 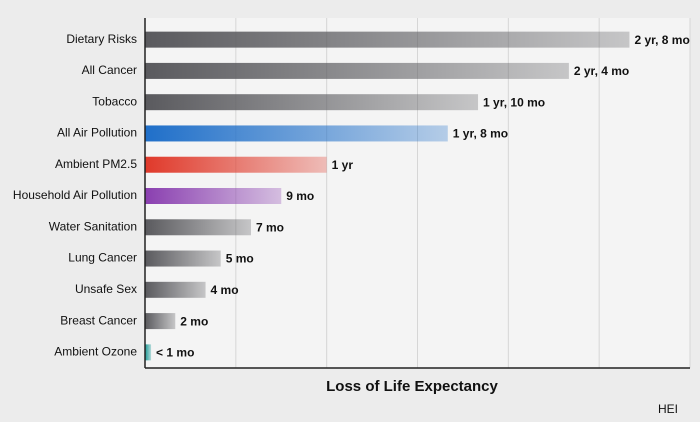 What do you see at coordinates (98, 320) in the screenshot?
I see `y-tick-label: Breast Cancer` at bounding box center [98, 320].